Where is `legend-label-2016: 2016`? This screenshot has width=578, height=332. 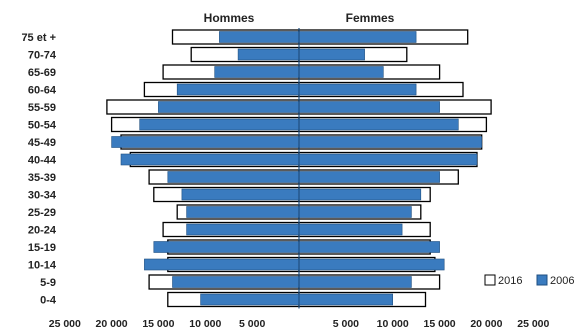 legend-label-2016: 2016 is located at coordinates (510, 281).